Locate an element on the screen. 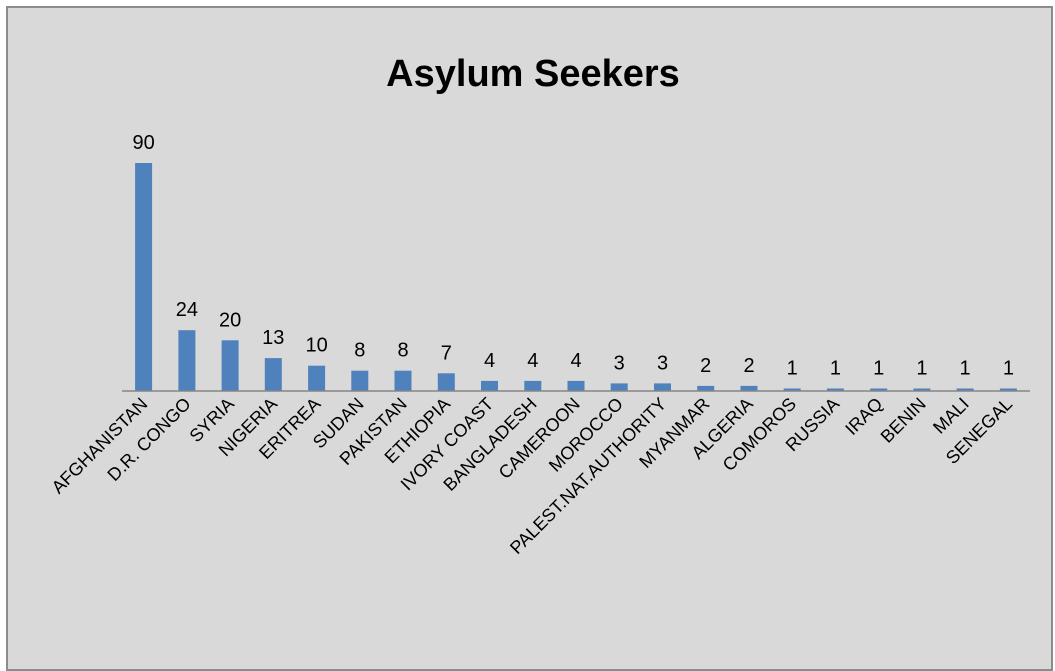 This screenshot has width=1055, height=671. bar-morocco is located at coordinates (619, 387).